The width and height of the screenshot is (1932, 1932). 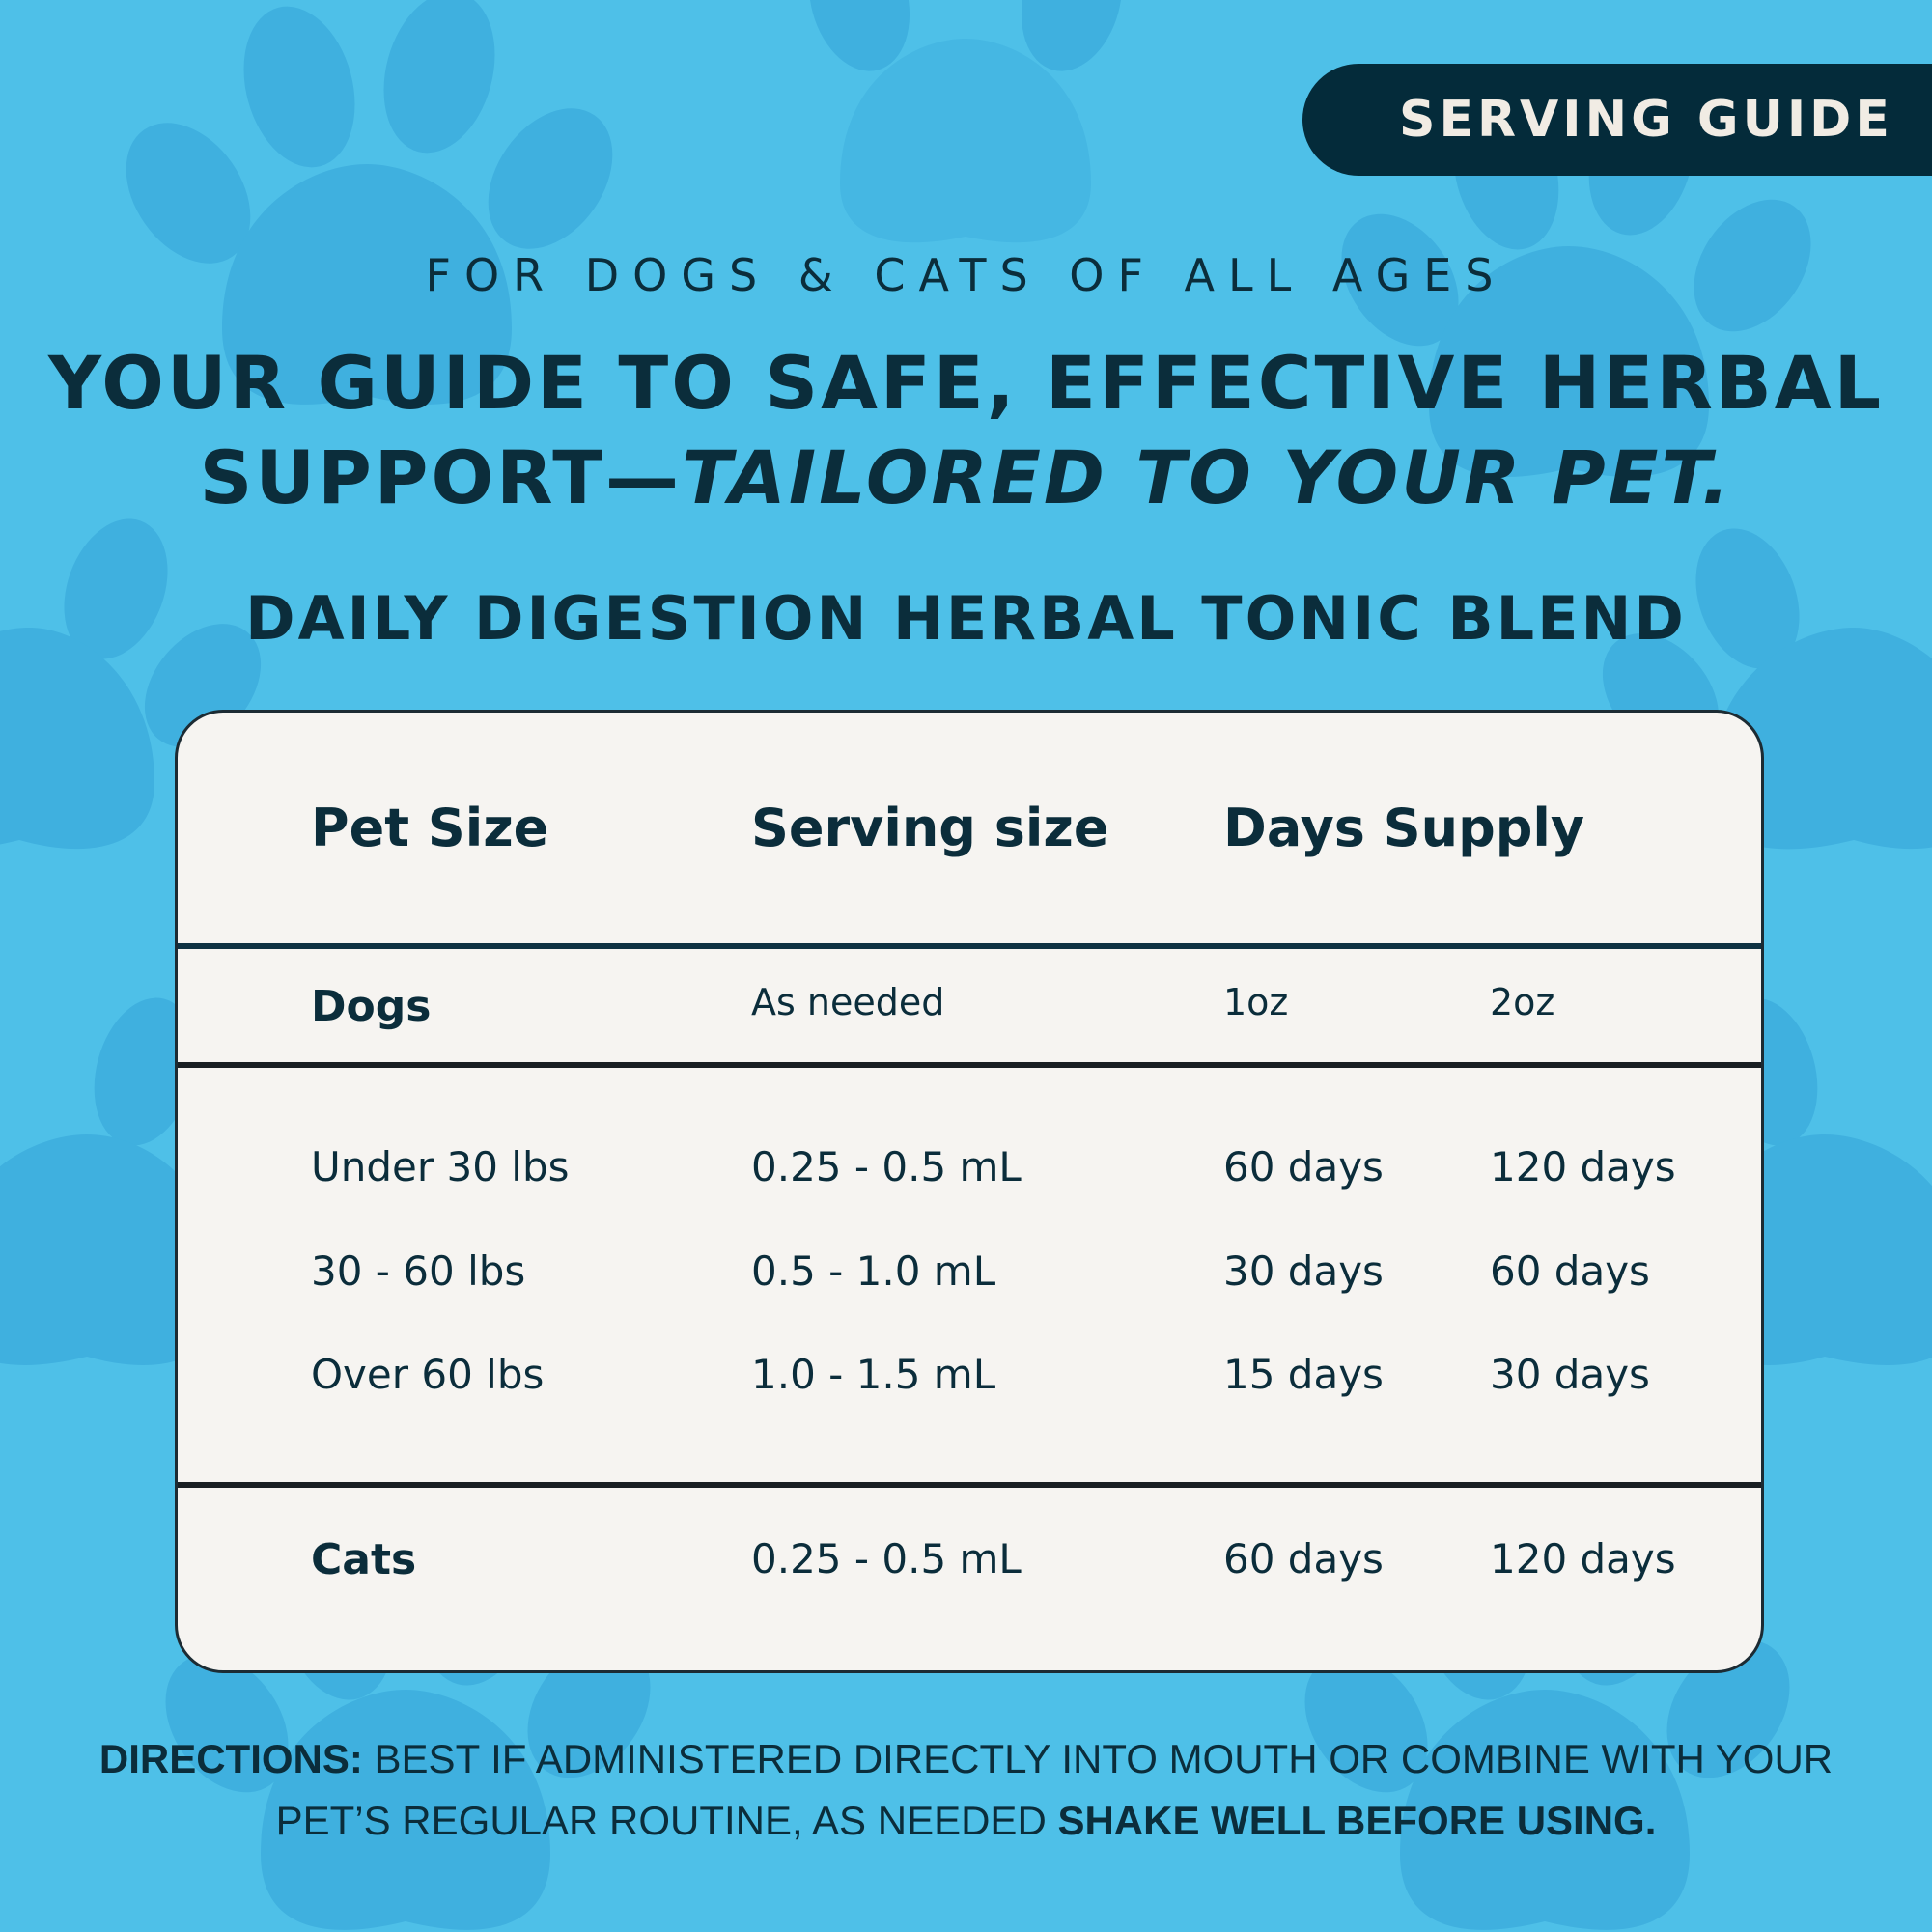 I want to click on dog-size-cell: Under 30 lbs, so click(x=441, y=1167).